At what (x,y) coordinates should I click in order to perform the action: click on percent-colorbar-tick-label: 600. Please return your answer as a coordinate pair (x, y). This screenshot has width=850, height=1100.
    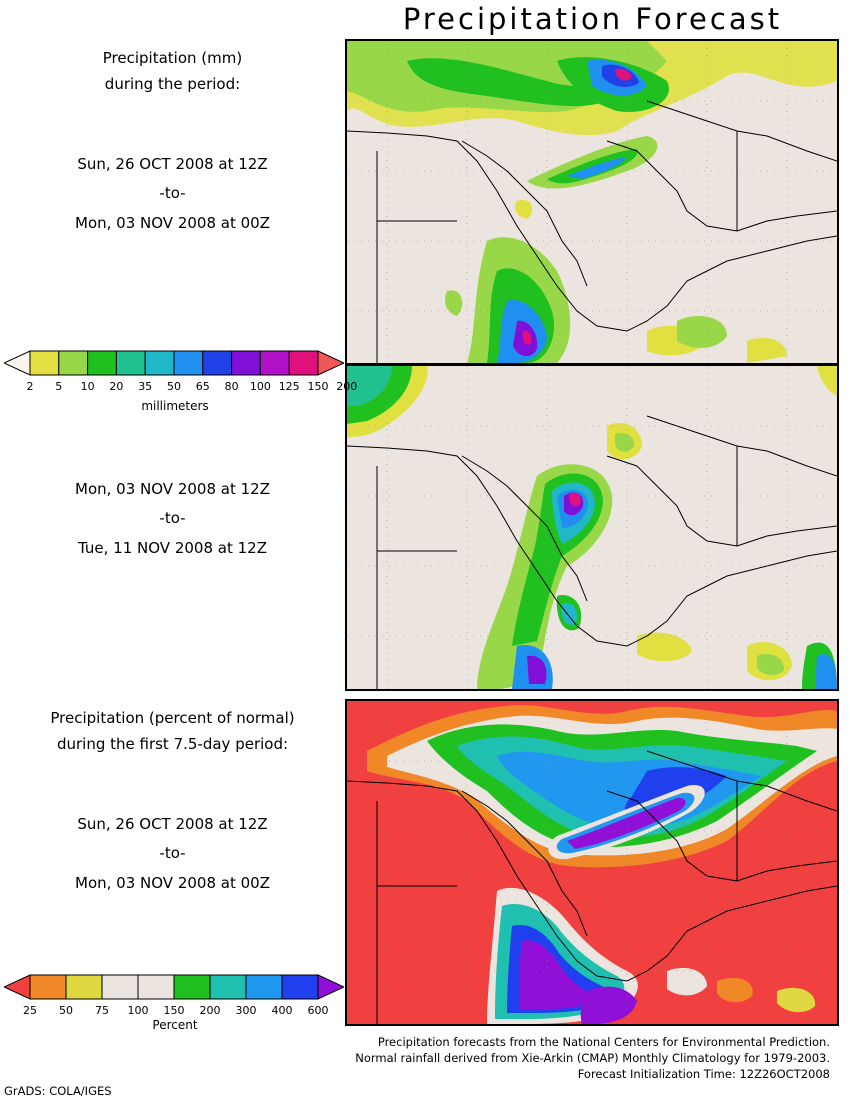
    Looking at the image, I should click on (318, 1010).